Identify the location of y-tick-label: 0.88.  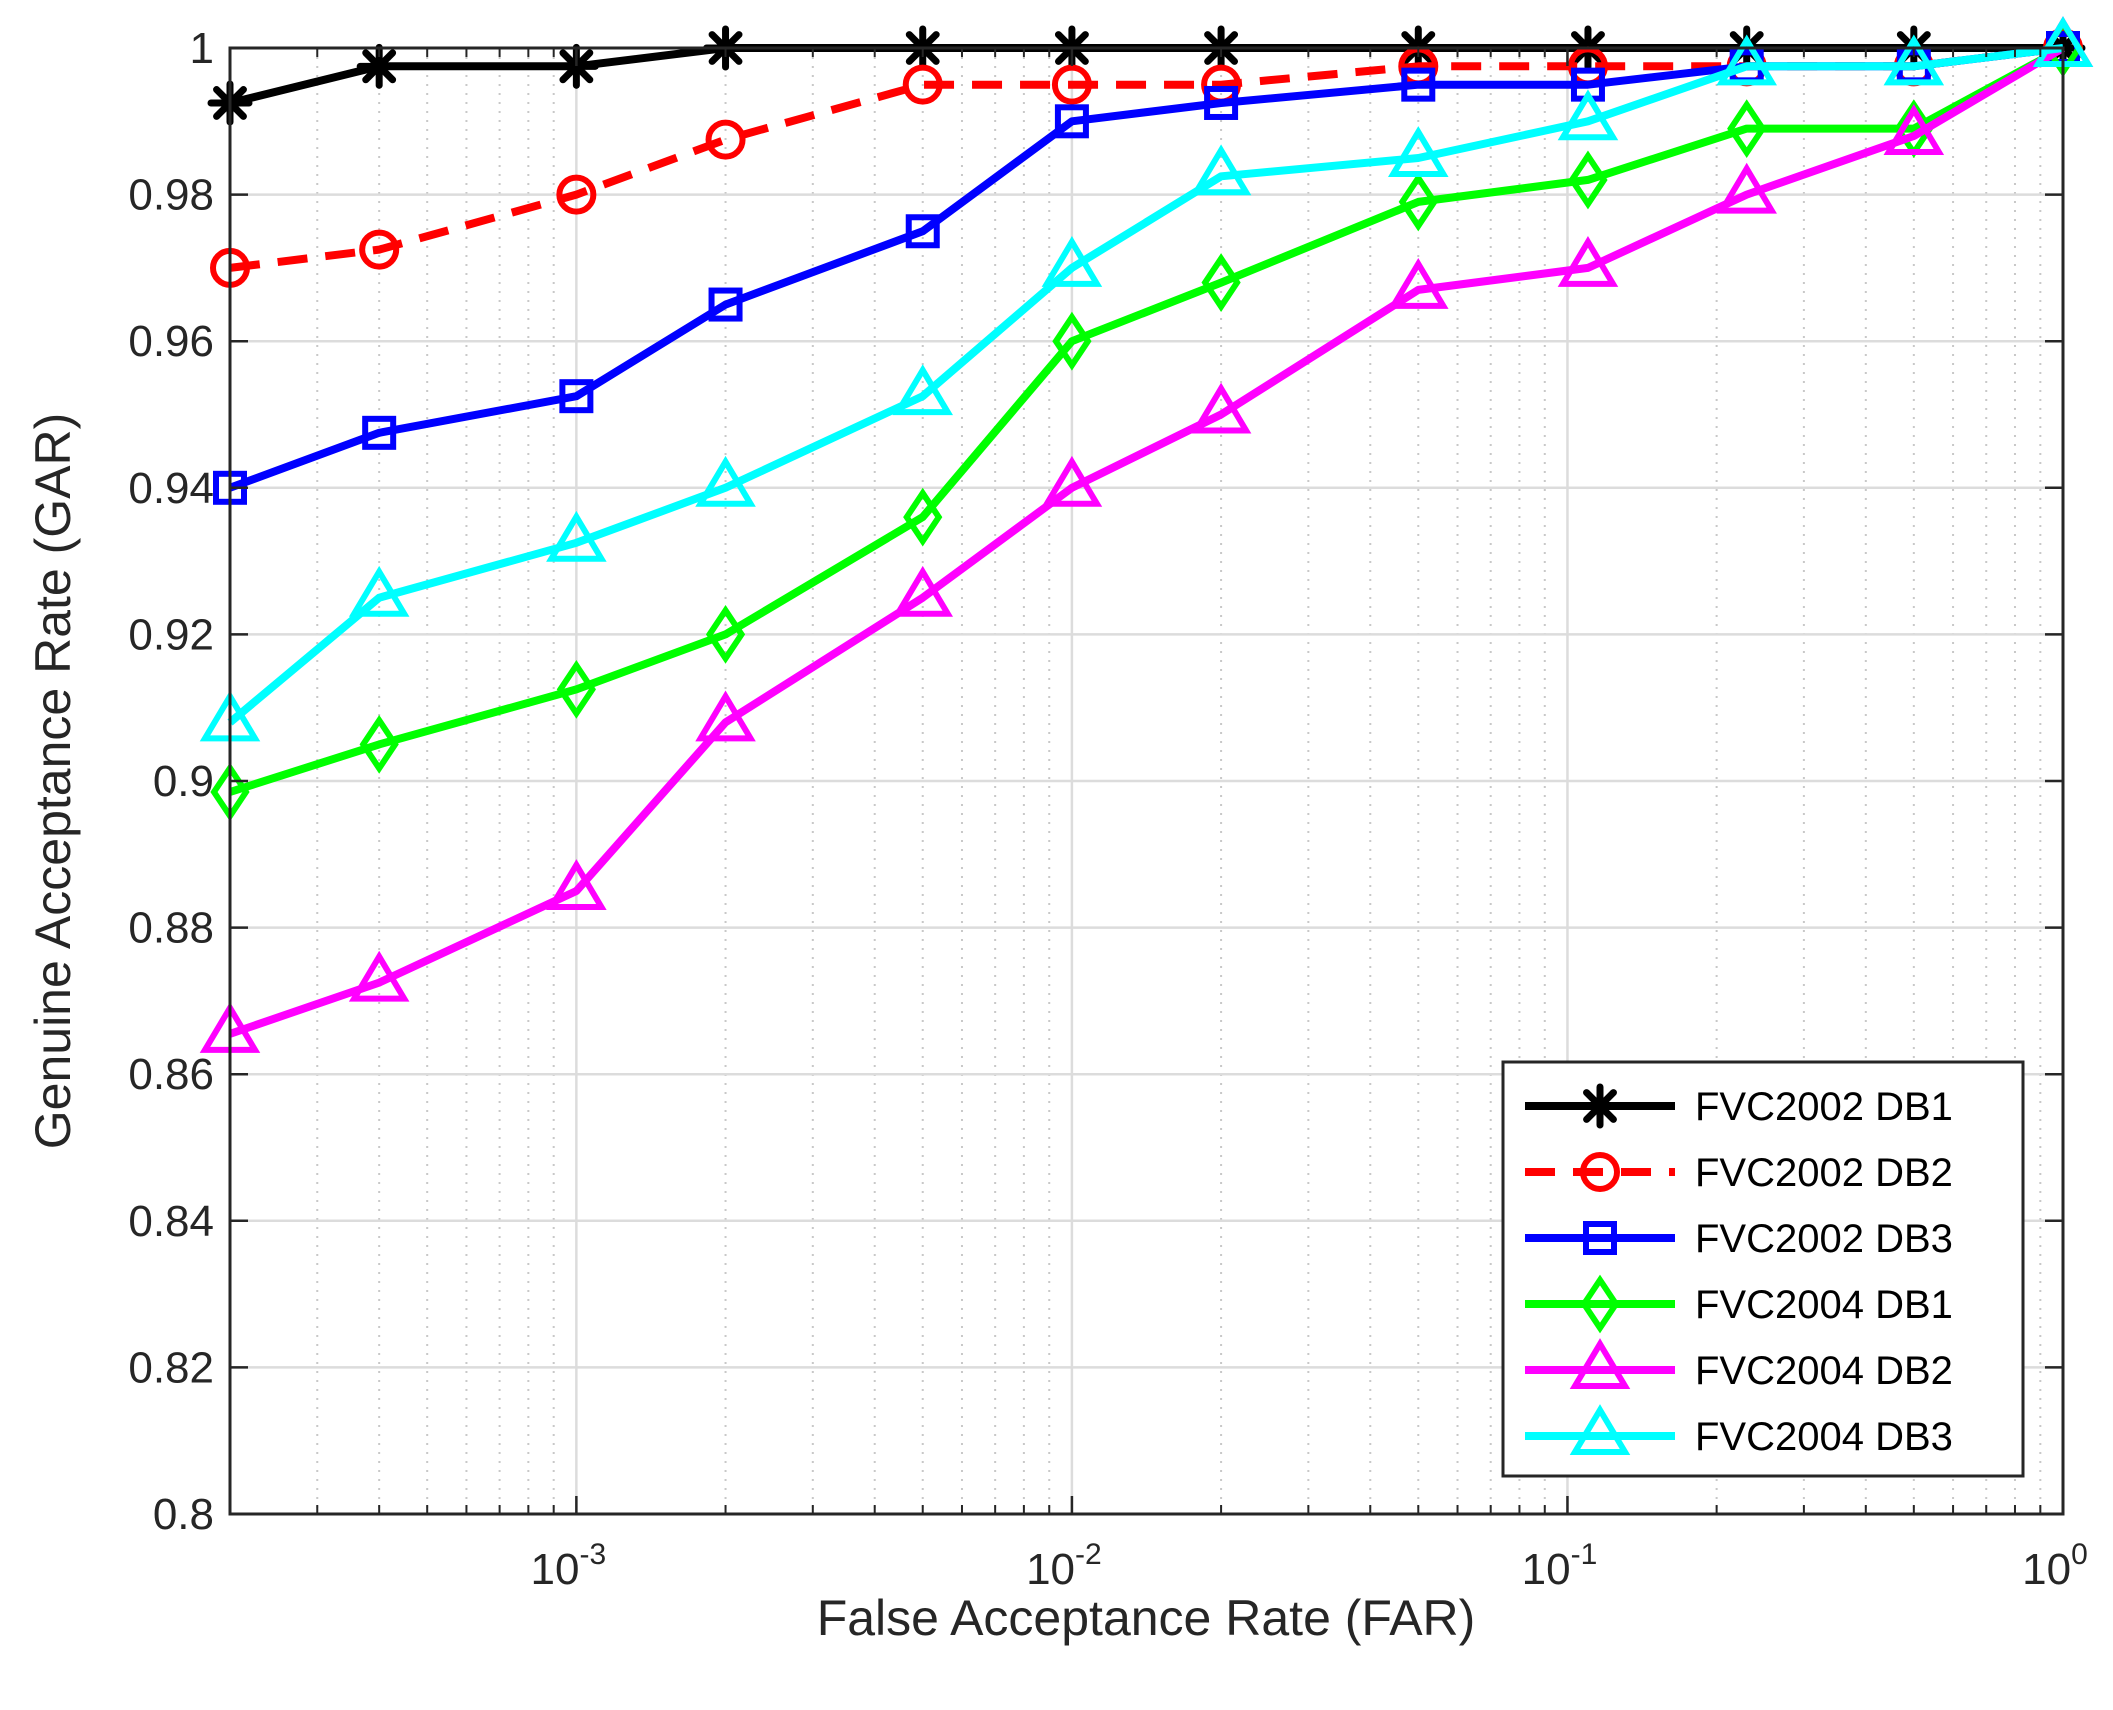
(171, 928).